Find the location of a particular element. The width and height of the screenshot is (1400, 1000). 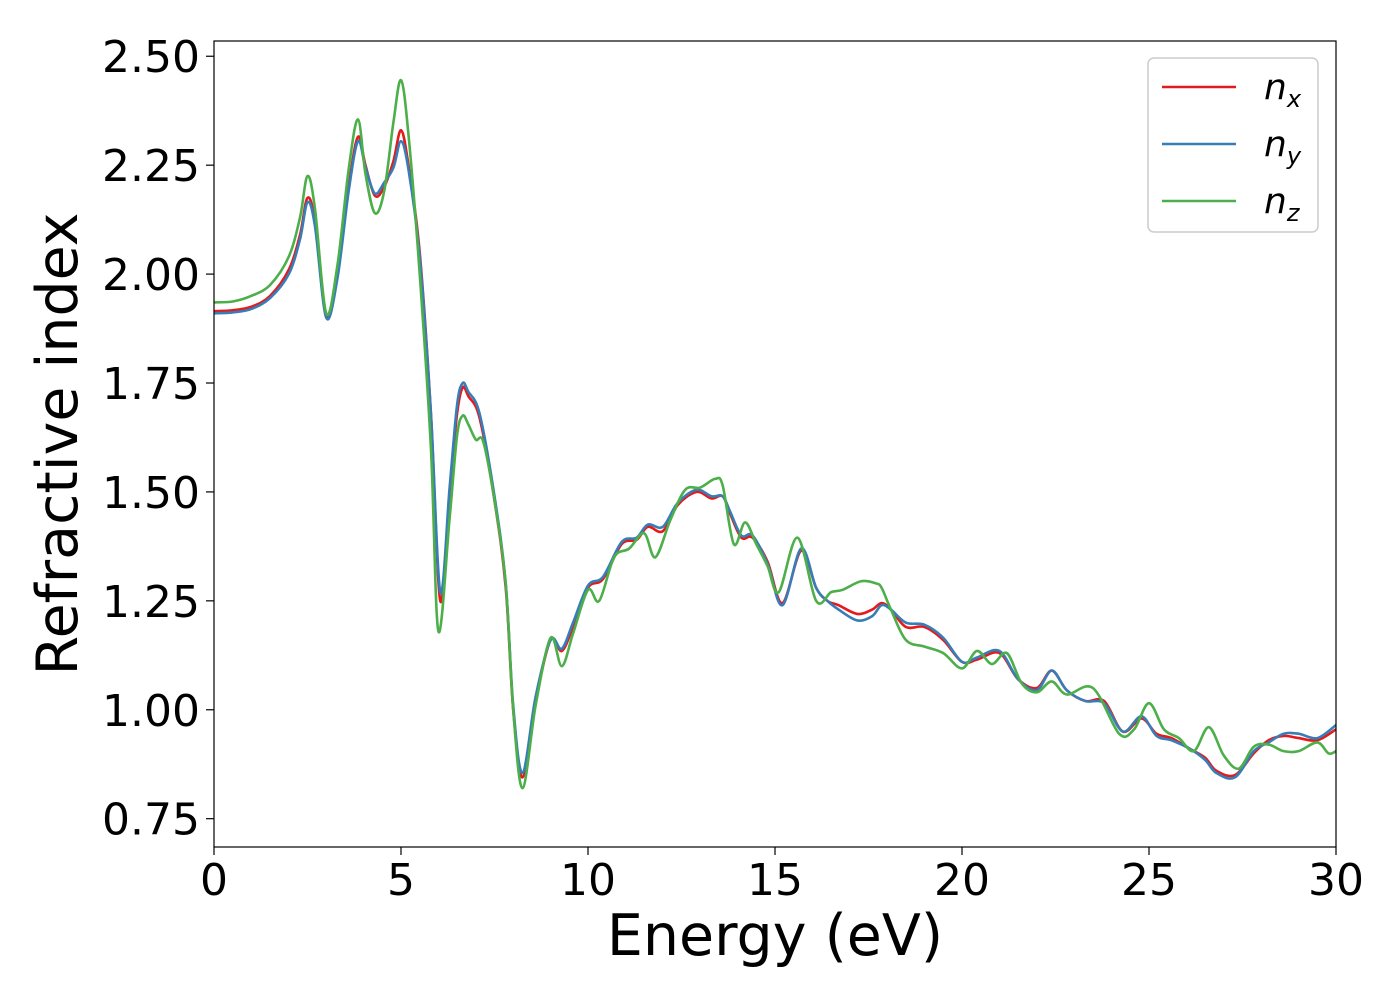

y-tick-label: 1.25 is located at coordinates (151, 602).